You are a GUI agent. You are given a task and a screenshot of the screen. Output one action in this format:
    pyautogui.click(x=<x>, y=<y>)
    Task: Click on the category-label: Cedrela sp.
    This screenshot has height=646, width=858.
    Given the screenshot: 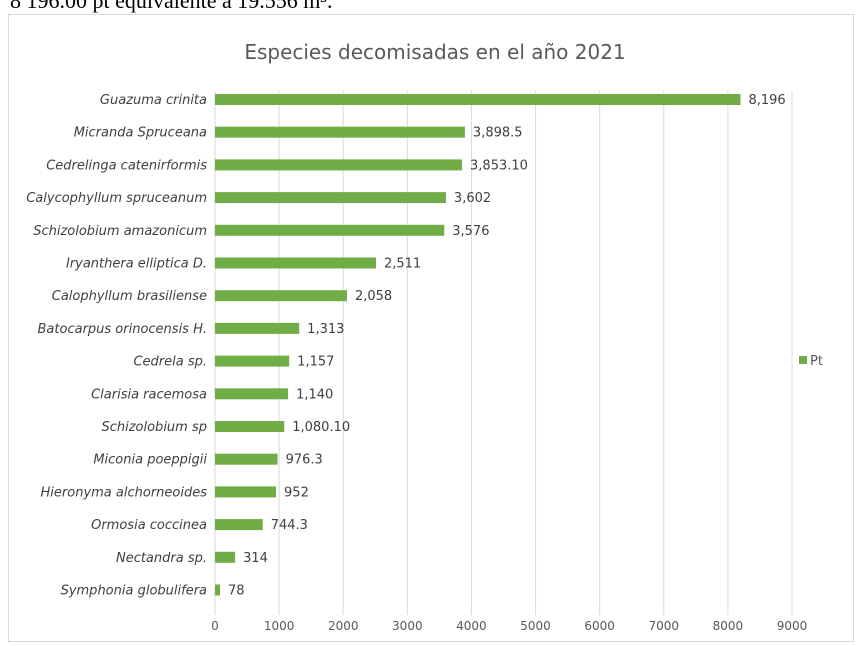 What is the action you would take?
    pyautogui.click(x=170, y=362)
    